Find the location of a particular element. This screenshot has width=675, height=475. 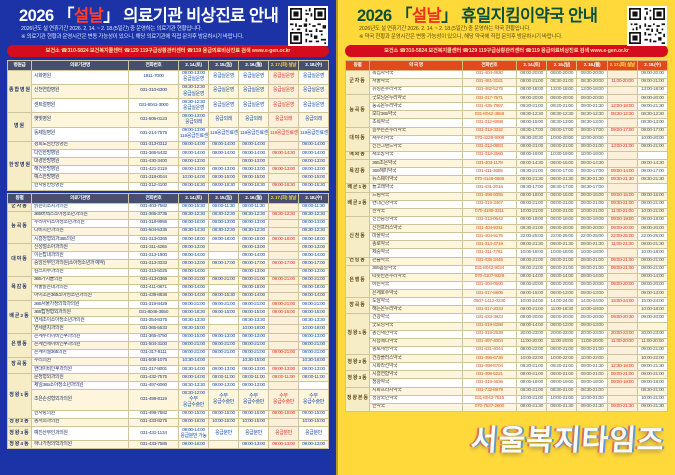

hours-cell: 08:30-12:30 응급실운영 is located at coordinates (193, 106).